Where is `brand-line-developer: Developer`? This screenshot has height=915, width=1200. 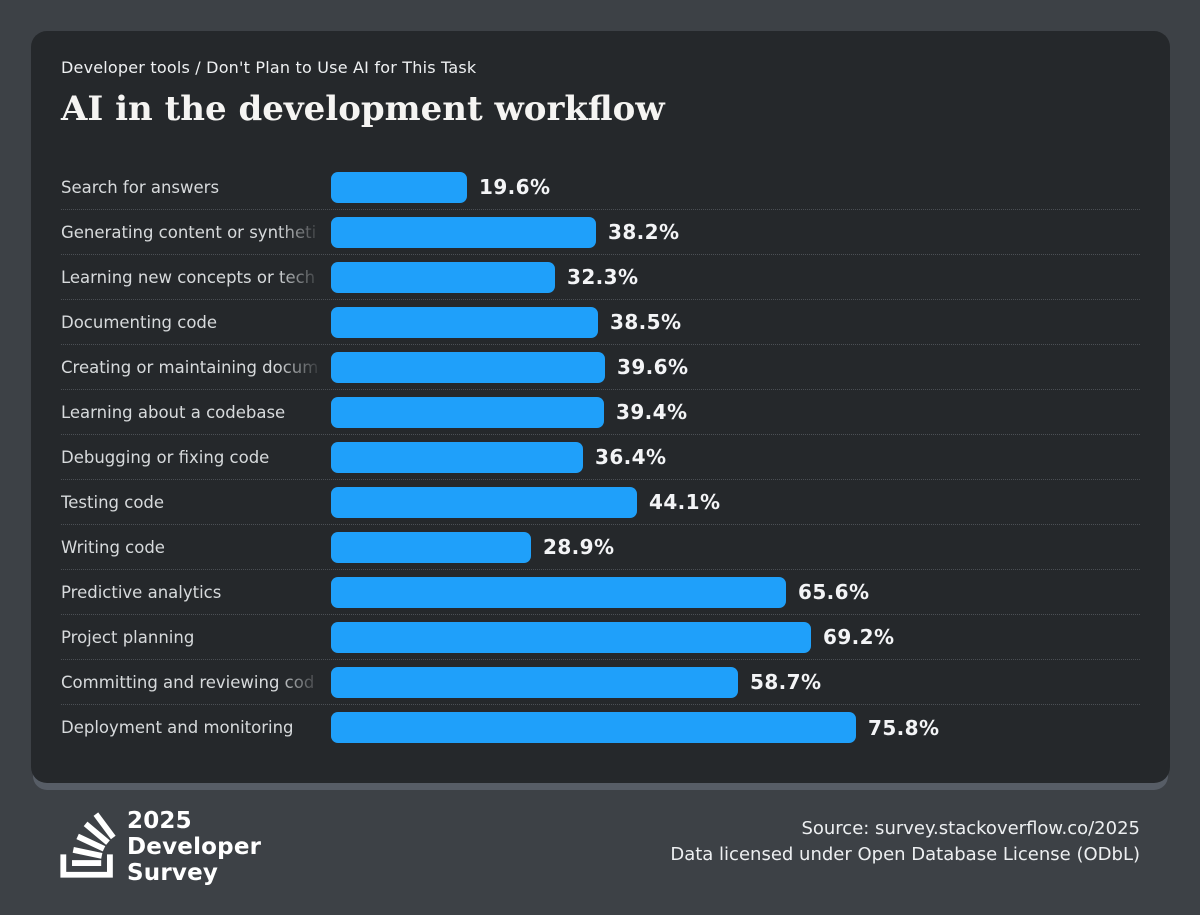
brand-line-developer: Developer is located at coordinates (194, 847).